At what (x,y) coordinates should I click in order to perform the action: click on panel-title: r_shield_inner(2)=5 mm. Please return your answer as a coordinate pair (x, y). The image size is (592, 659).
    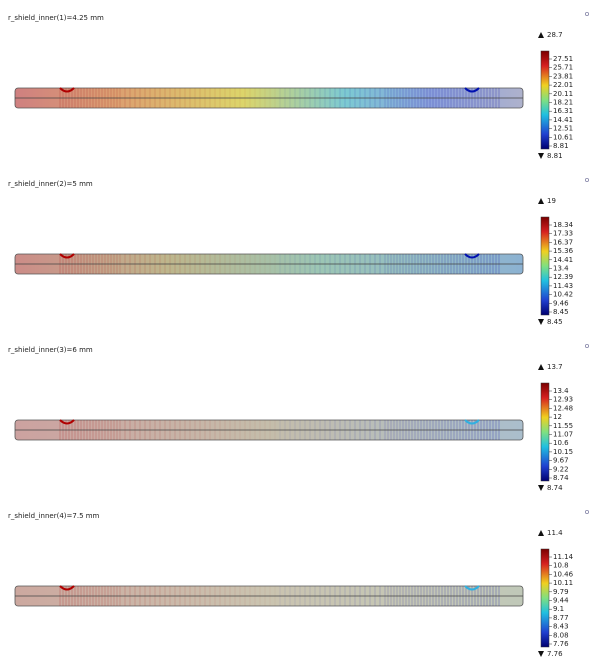
    Looking at the image, I should click on (50, 184).